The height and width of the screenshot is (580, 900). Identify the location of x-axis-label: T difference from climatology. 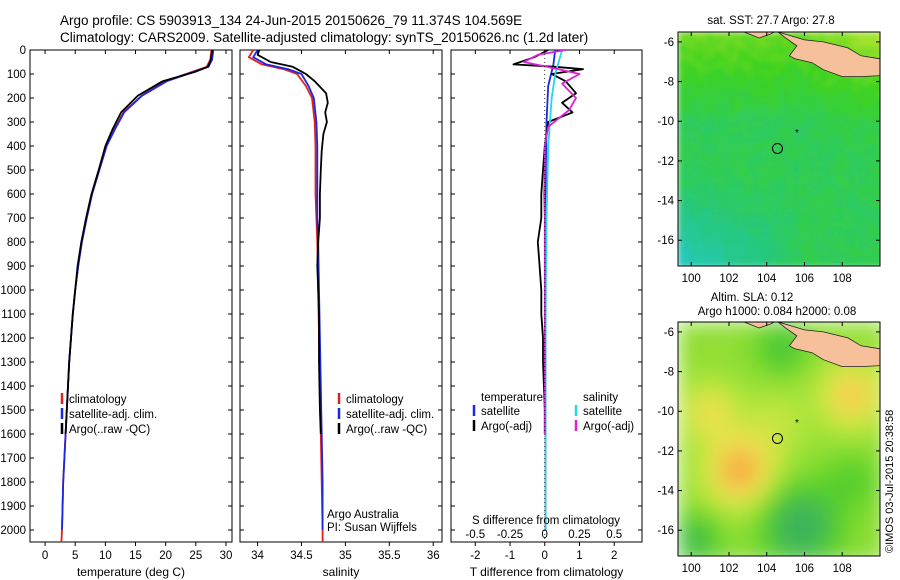
(547, 572).